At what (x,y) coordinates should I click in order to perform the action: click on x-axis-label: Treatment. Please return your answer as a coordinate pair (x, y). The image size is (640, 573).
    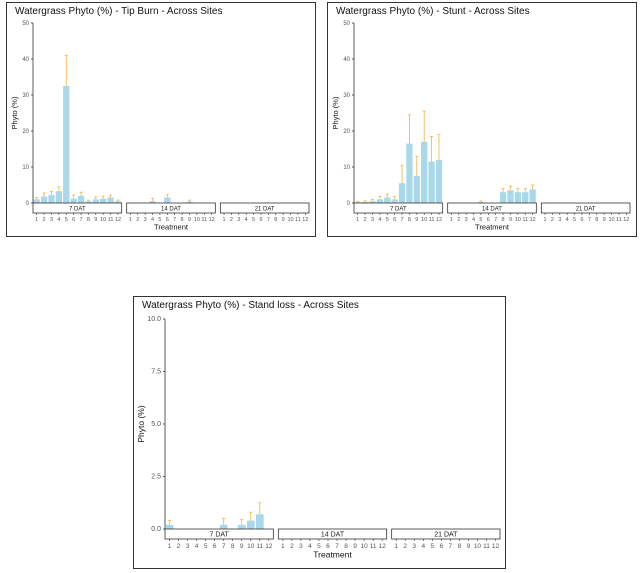
    Looking at the image, I should click on (332, 555).